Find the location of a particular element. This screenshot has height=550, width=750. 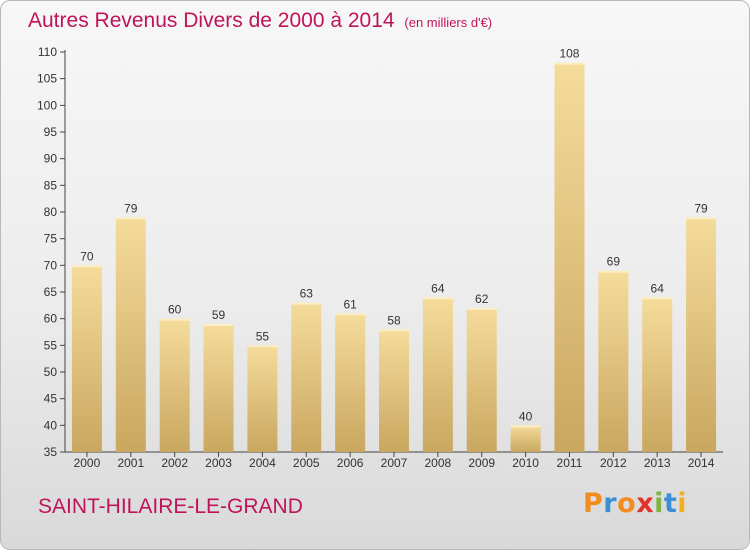

x-tick-label: 2014 is located at coordinates (701, 463).